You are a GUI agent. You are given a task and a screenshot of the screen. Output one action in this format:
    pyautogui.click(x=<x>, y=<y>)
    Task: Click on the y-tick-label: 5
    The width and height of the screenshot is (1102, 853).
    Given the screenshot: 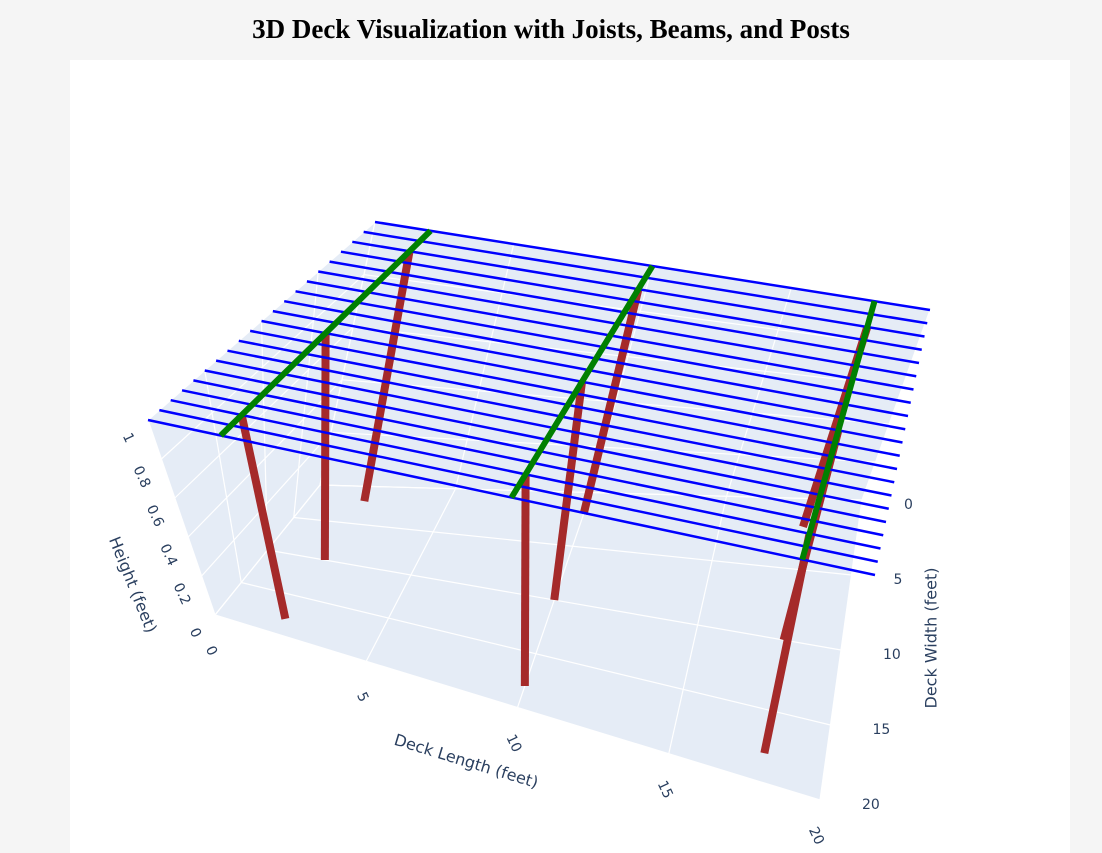 What is the action you would take?
    pyautogui.click(x=898, y=580)
    